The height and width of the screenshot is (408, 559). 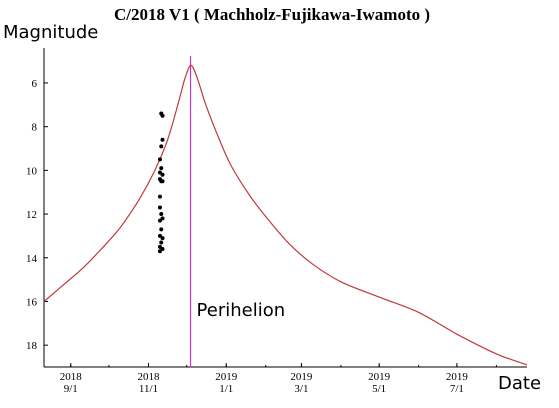 I want to click on x-axis-label: Date, so click(x=519, y=383).